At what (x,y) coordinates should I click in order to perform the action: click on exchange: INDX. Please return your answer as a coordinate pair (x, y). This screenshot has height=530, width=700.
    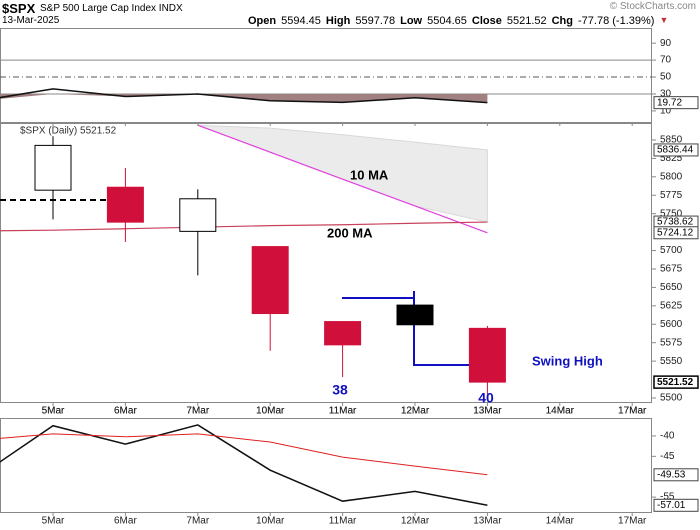
    Looking at the image, I should click on (170, 8).